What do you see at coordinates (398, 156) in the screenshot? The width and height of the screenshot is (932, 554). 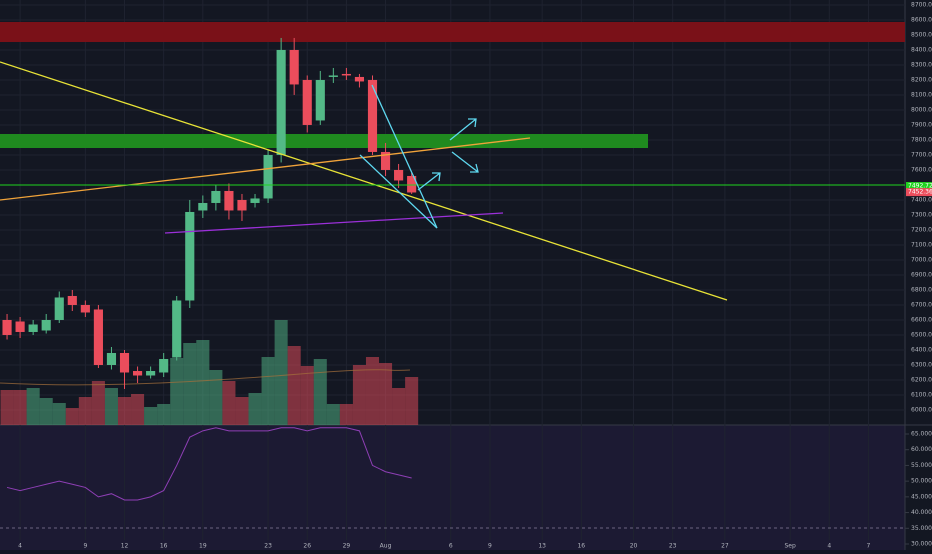 I see `projection` at bounding box center [398, 156].